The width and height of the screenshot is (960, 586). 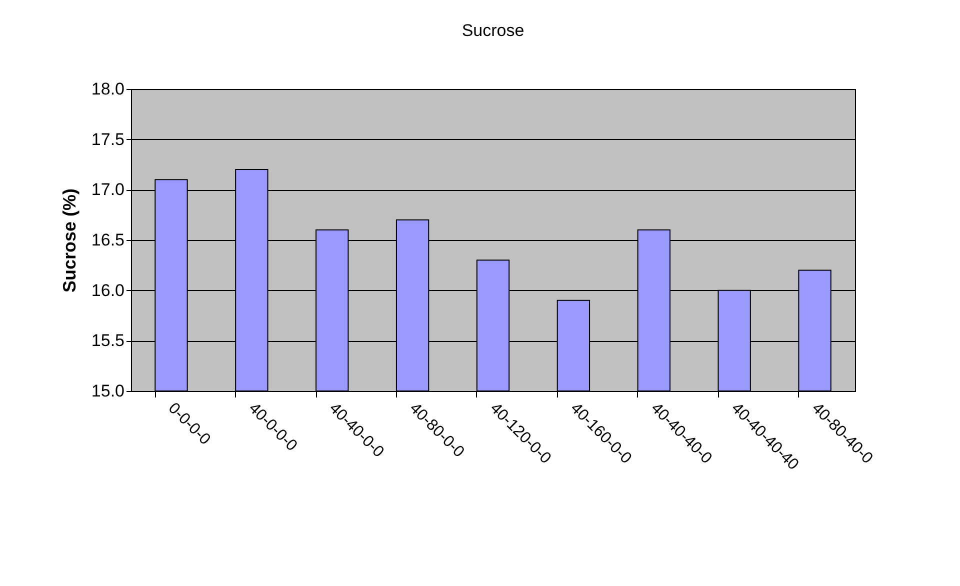 I want to click on y-axis-title: Sucrose (%), so click(x=69, y=240).